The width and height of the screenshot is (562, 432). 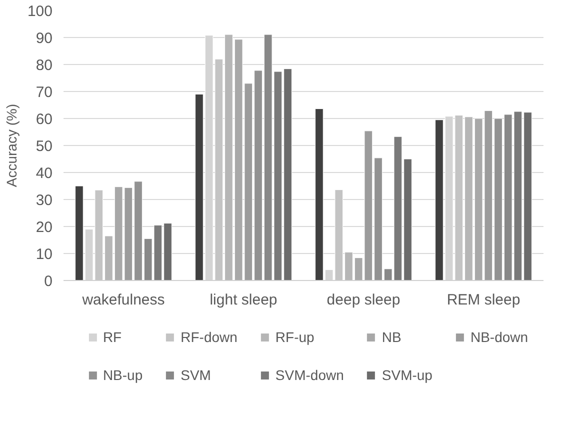 I want to click on legend-label: RF-up, so click(x=294, y=337).